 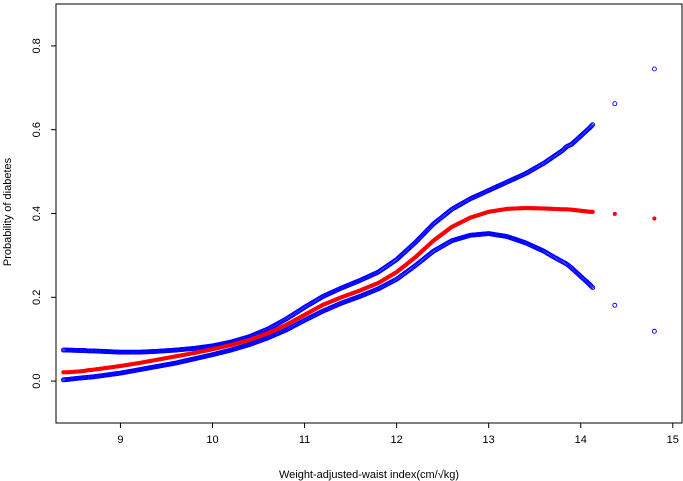 I want to click on y-axis: 0.0 0.2 0.4 0.6 0.8, so click(x=43, y=213).